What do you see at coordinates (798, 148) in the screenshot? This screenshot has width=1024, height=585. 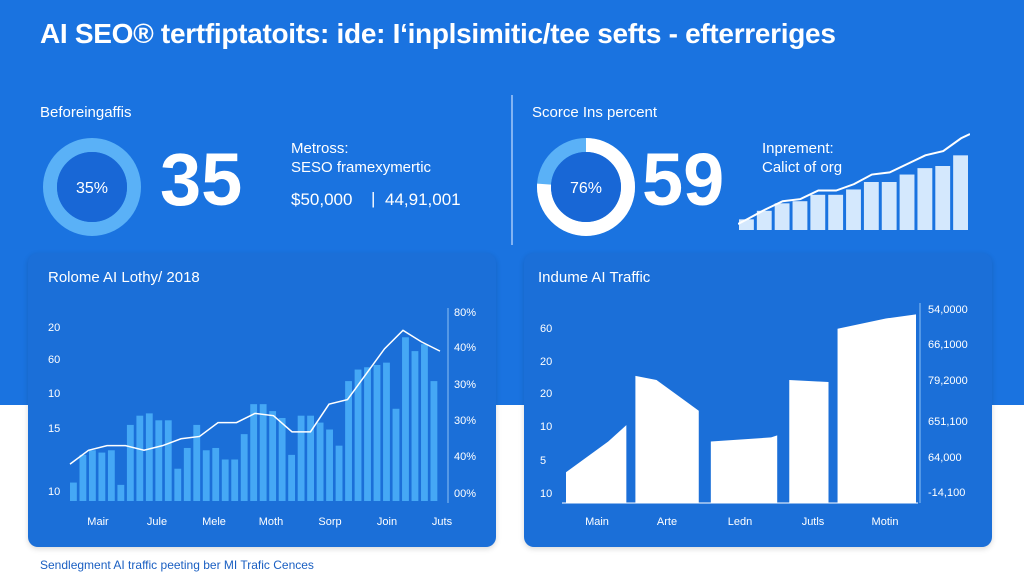 I see `improvement-title: Inprement:` at bounding box center [798, 148].